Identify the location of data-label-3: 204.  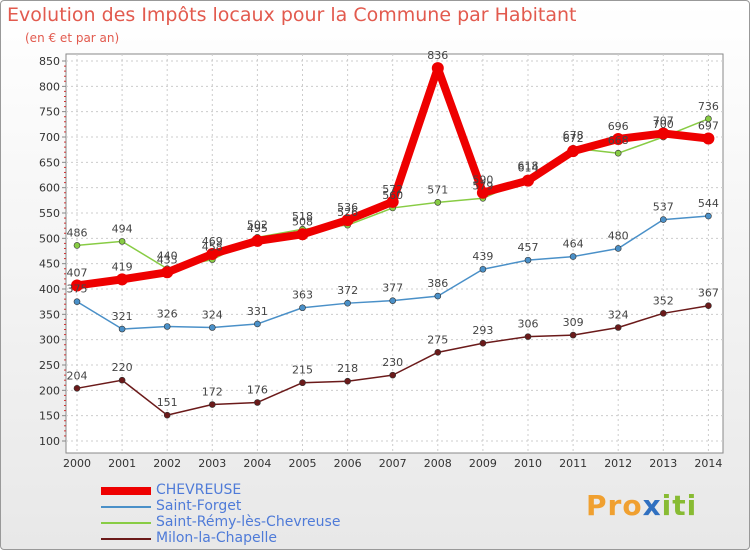
(77, 375).